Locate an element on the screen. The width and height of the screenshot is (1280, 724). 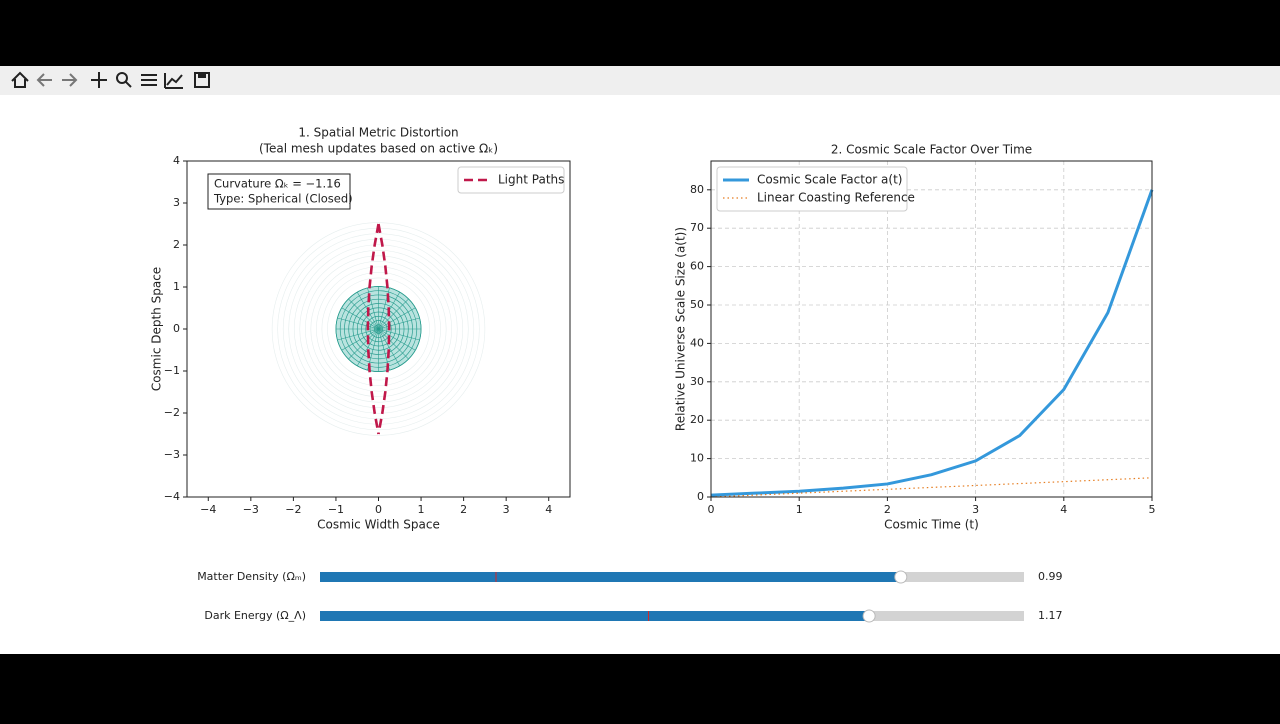
plot-frame is located at coordinates (378, 329).